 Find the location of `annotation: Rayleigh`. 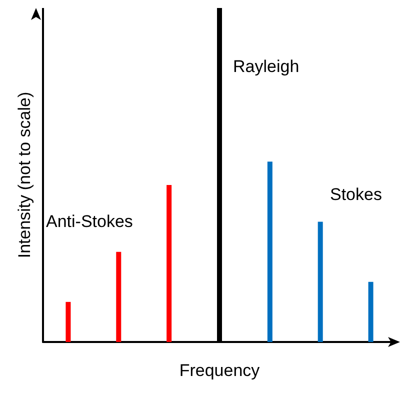

annotation: Rayleigh is located at coordinates (266, 66).